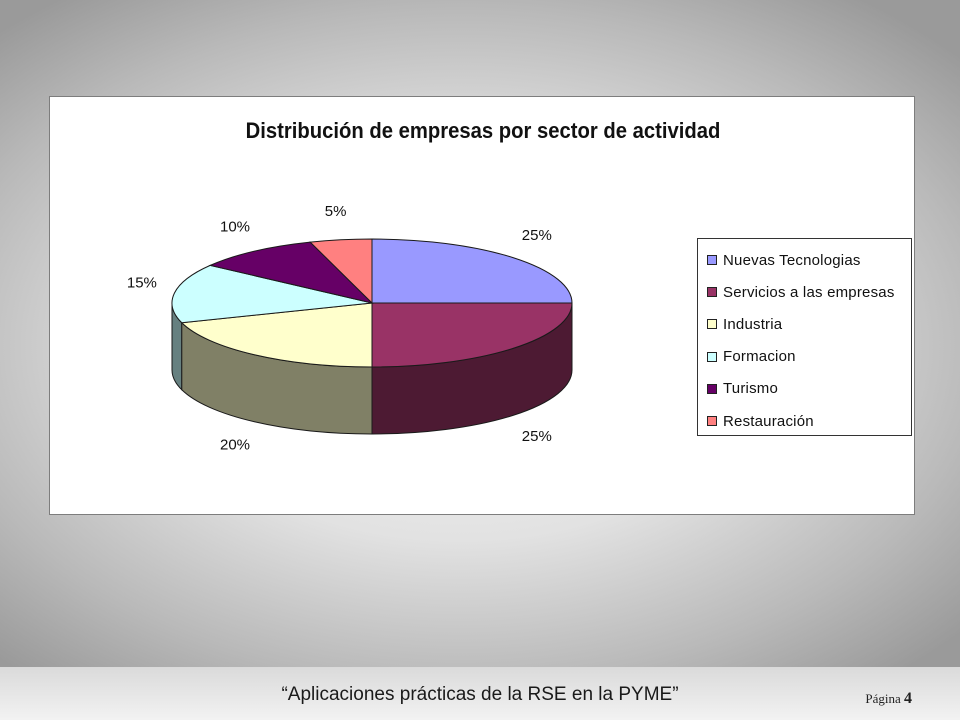 The width and height of the screenshot is (960, 720). Describe the element at coordinates (537, 436) in the screenshot. I see `data-label-1: 25%` at that location.